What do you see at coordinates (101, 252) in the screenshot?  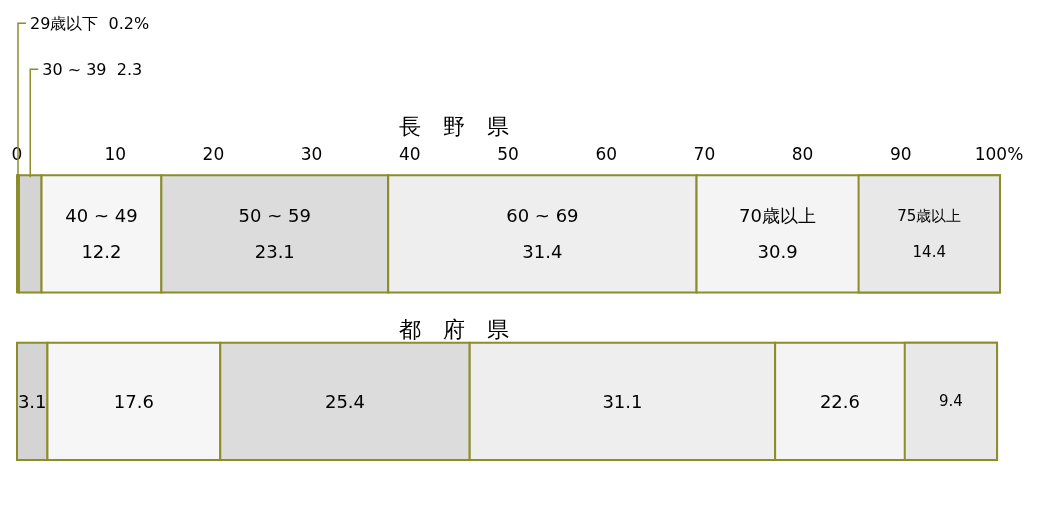 I see `data-label: 12.2` at bounding box center [101, 252].